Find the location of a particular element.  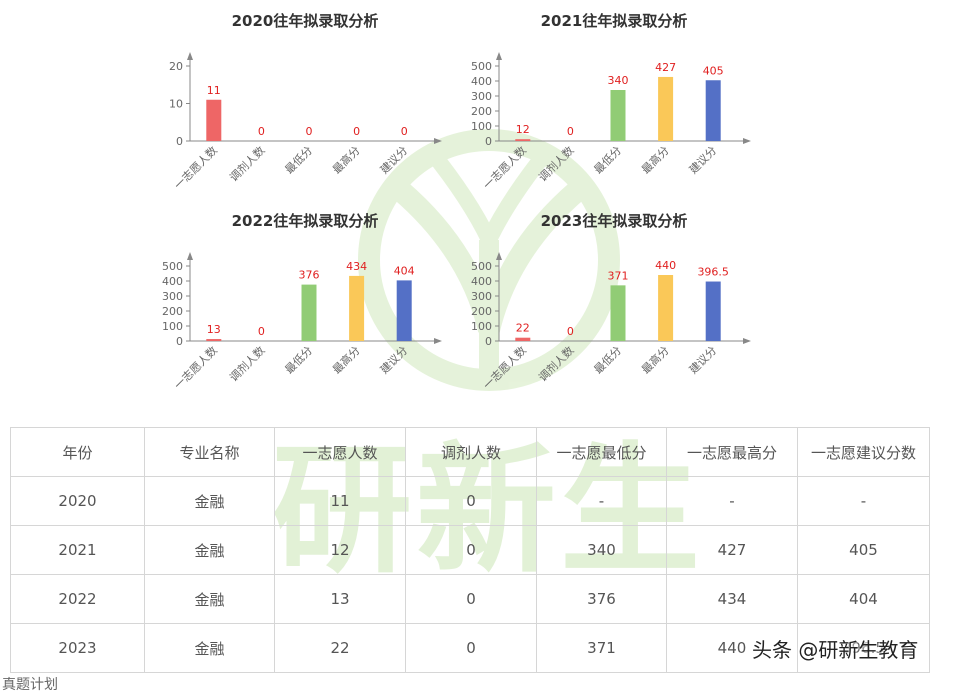

bar-value-label: 371 is located at coordinates (618, 275).